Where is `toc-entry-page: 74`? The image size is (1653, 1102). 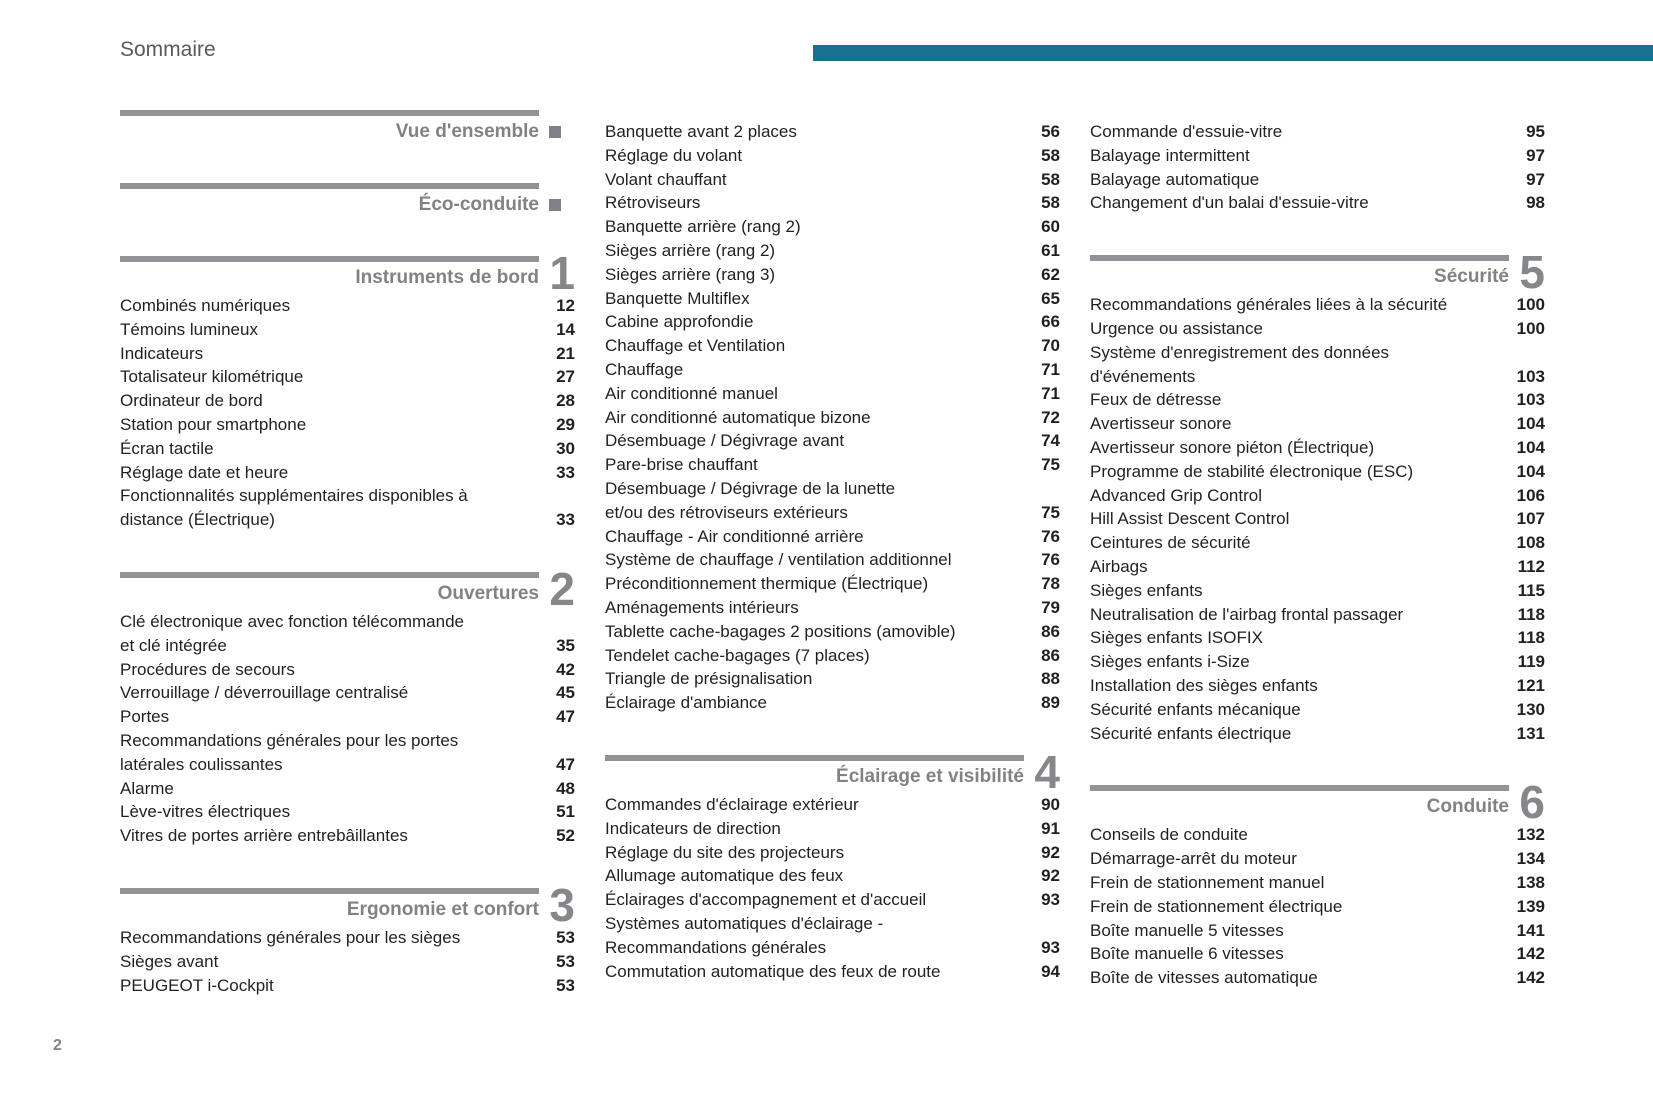 toc-entry-page: 74 is located at coordinates (1050, 441).